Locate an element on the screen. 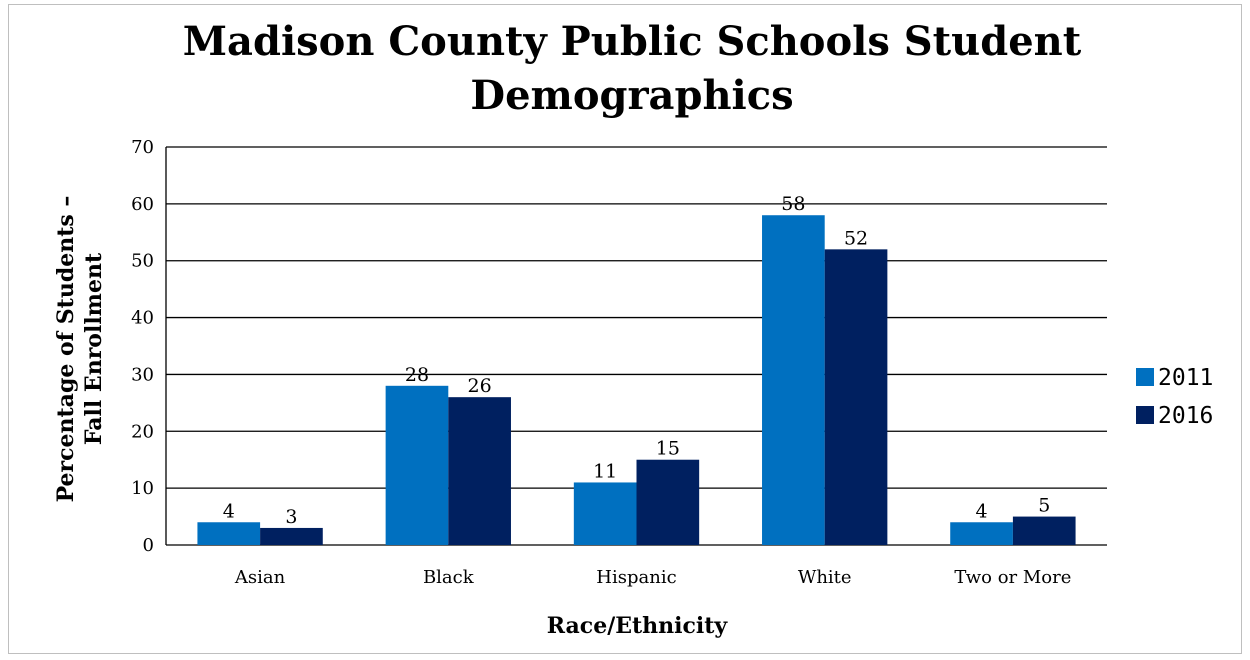 Image resolution: width=1250 pixels, height=660 pixels. y-tick-label: 70 is located at coordinates (142, 147).